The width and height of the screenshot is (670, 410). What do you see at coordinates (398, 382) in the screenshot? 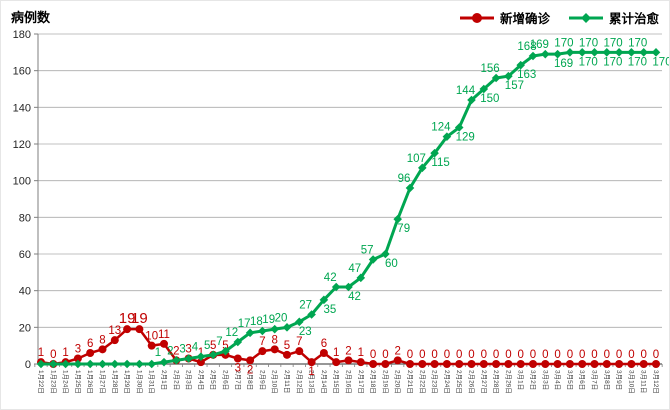
I see `x-tick-label: 2月20日` at bounding box center [398, 382].